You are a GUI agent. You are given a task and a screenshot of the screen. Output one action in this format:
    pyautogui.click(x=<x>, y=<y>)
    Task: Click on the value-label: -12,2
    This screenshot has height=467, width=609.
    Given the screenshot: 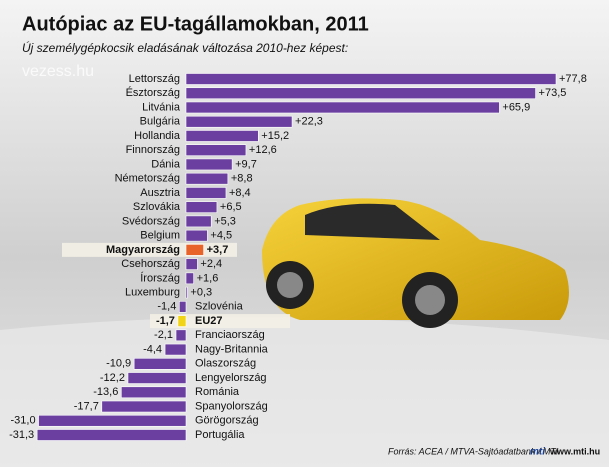 What is the action you would take?
    pyautogui.click(x=112, y=378)
    